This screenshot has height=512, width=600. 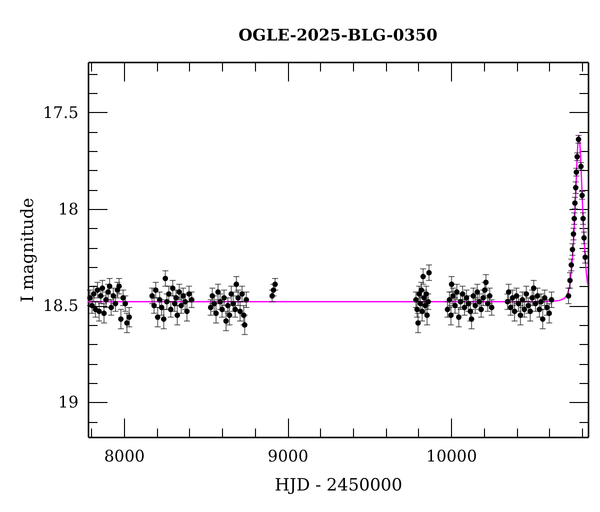 What do you see at coordinates (338, 35) in the screenshot?
I see `chart-title: OGLE-2025-BLG-0350` at bounding box center [338, 35].